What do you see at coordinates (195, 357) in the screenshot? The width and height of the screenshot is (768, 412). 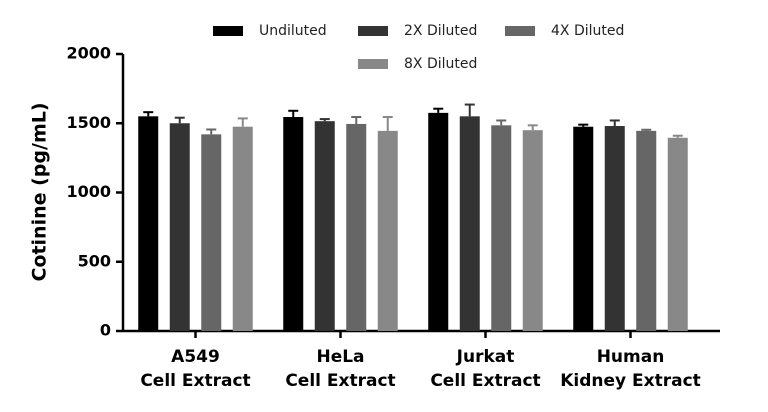 I see `x-tick-label: A549` at bounding box center [195, 357].